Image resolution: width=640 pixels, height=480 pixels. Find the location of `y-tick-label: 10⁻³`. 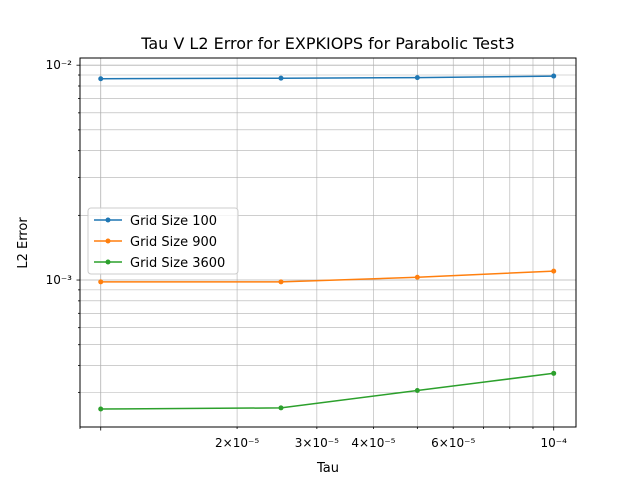

y-tick-label: 10⁻³ is located at coordinates (59, 280).